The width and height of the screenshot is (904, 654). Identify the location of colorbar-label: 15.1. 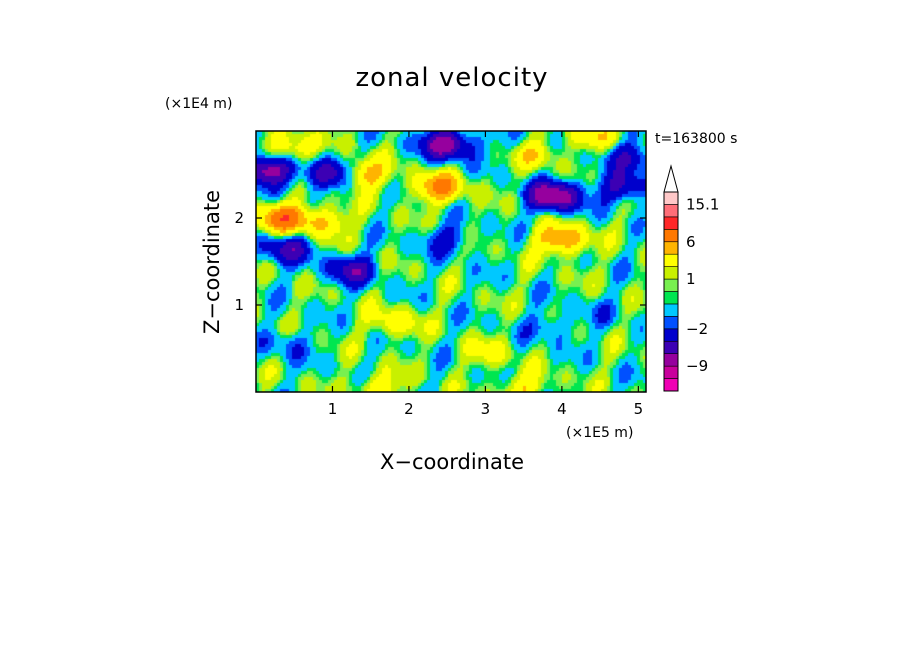
(702, 204).